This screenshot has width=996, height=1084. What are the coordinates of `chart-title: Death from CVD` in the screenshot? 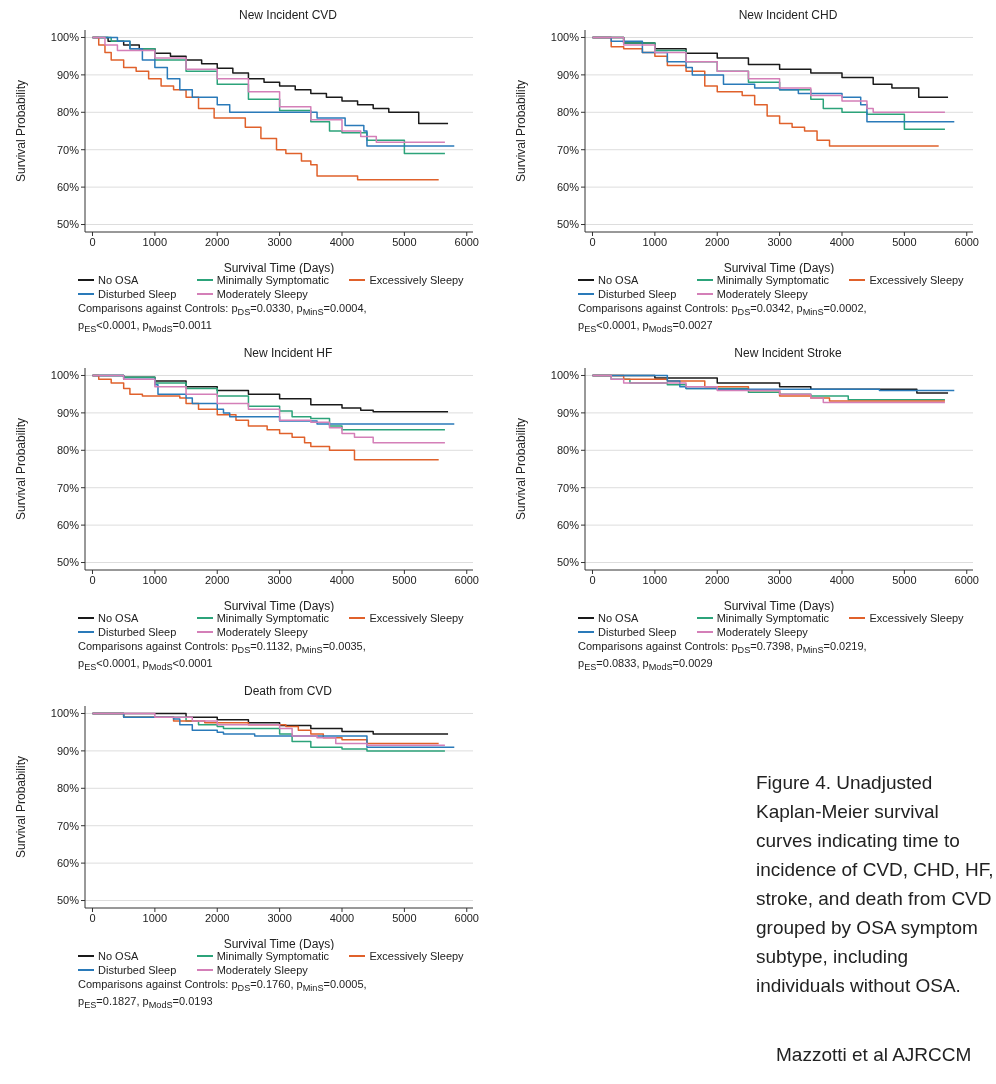 It's located at (288, 692).